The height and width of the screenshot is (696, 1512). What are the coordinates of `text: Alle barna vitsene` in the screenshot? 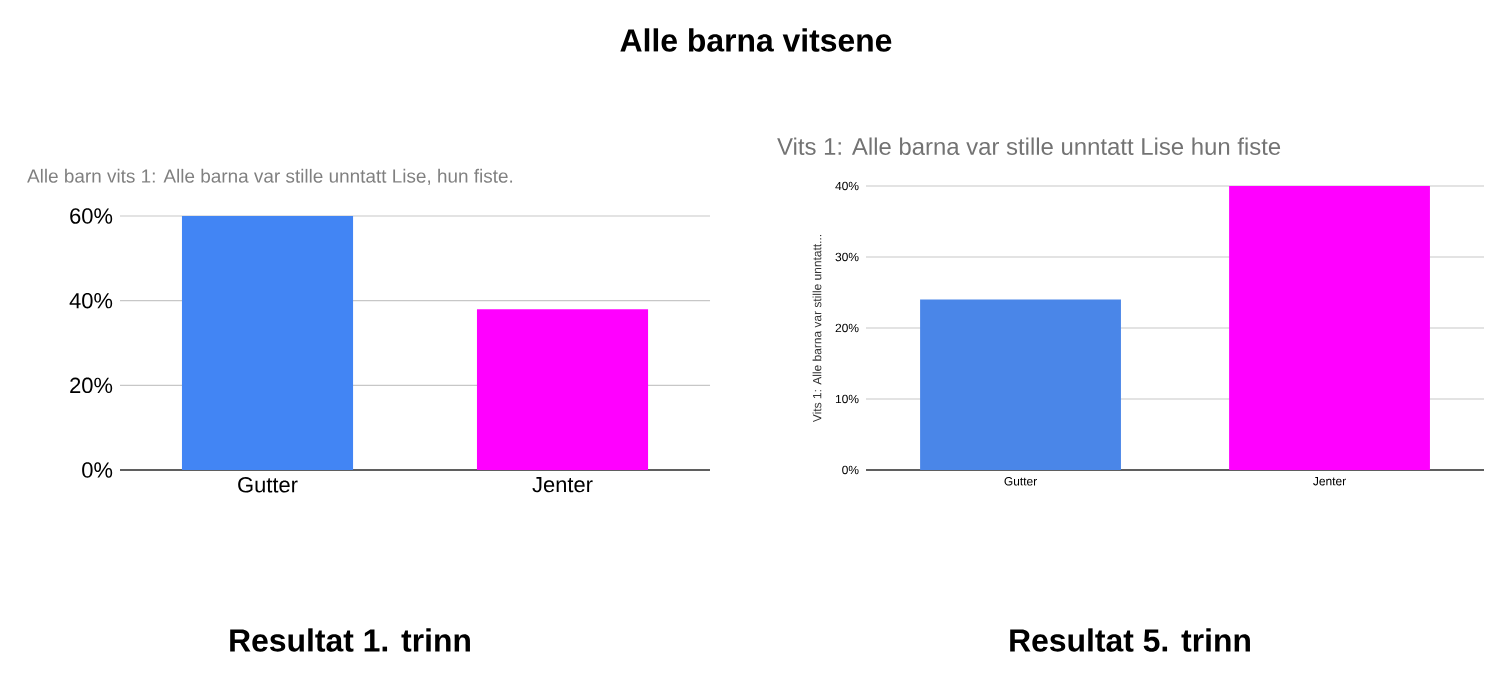 It's located at (756, 40).